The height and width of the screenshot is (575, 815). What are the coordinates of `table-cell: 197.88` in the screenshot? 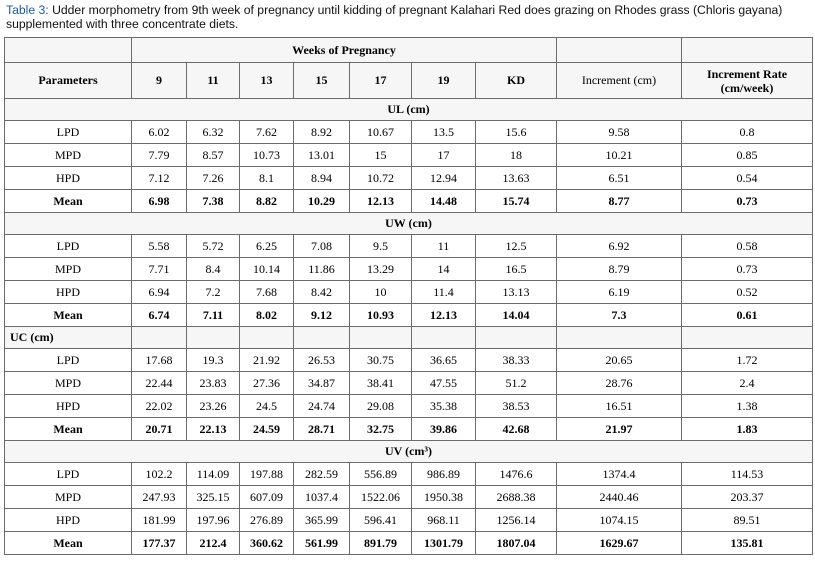 It's located at (266, 474).